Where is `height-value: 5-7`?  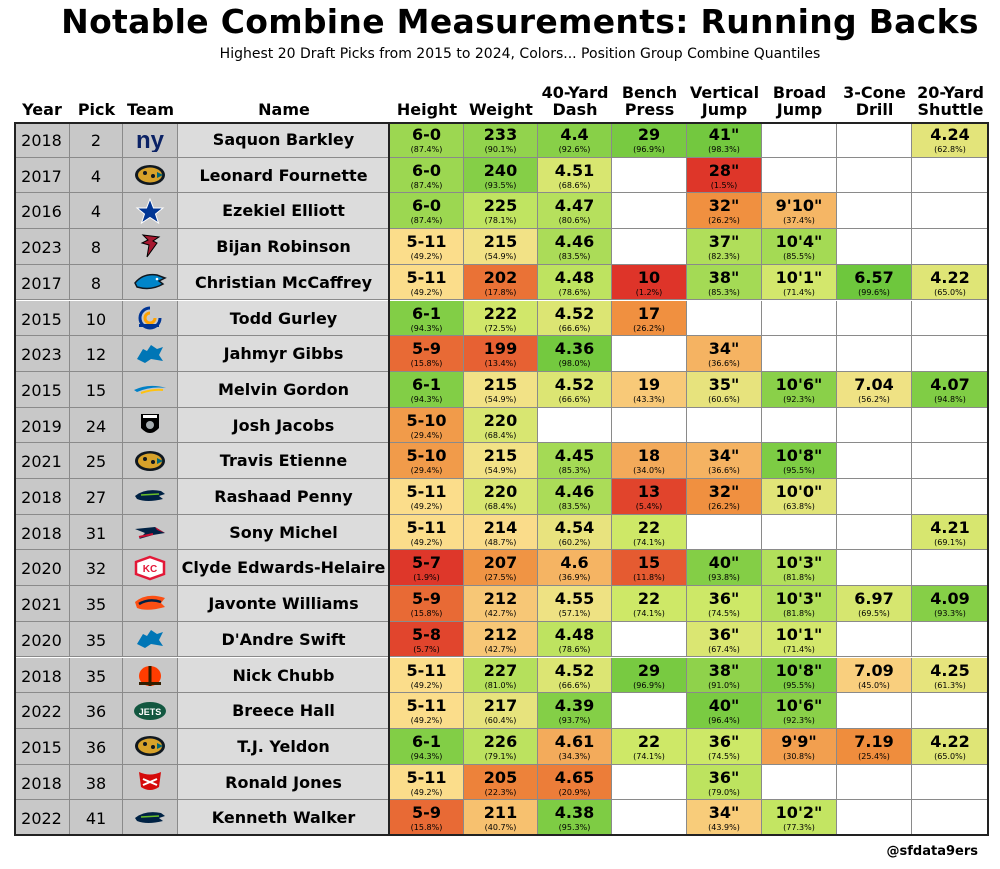 height-value: 5-7 is located at coordinates (426, 563).